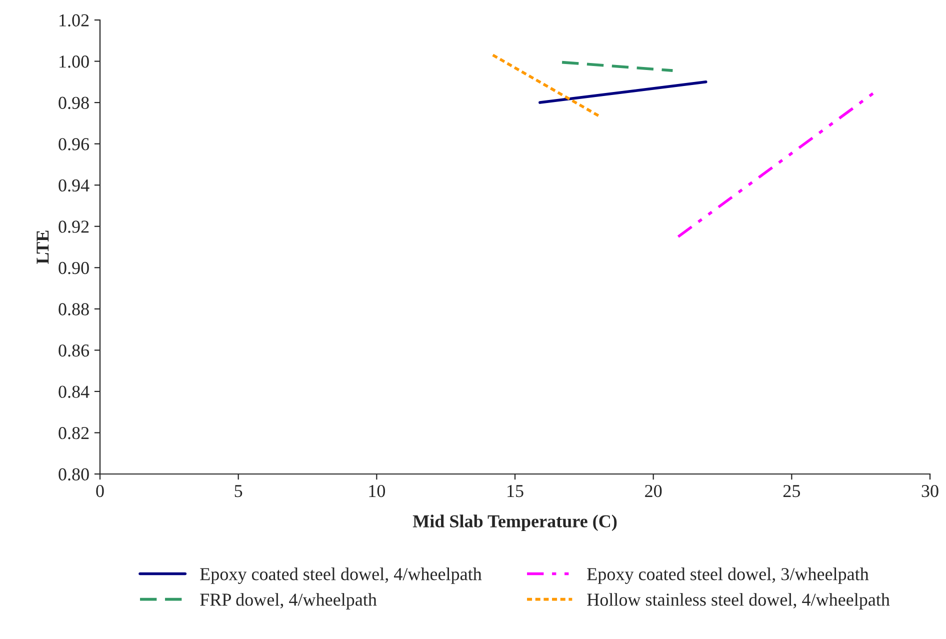  What do you see at coordinates (73, 309) in the screenshot?
I see `y-tick-label: 0.88` at bounding box center [73, 309].